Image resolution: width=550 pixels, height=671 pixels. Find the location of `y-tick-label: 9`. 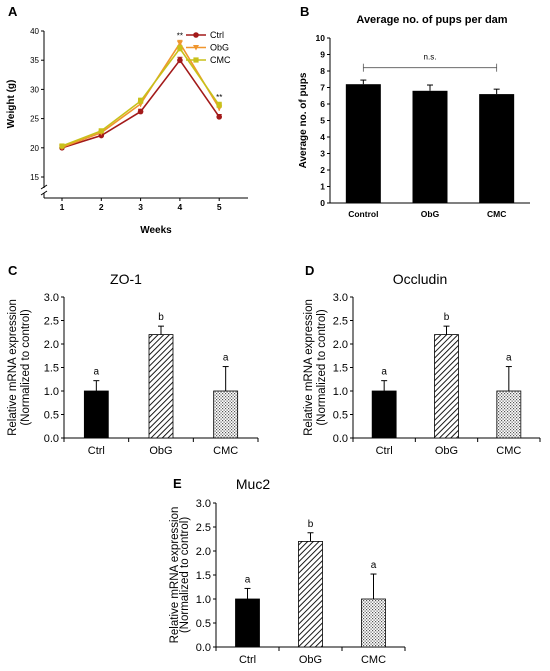

y-tick-label: 9 is located at coordinates (322, 55).